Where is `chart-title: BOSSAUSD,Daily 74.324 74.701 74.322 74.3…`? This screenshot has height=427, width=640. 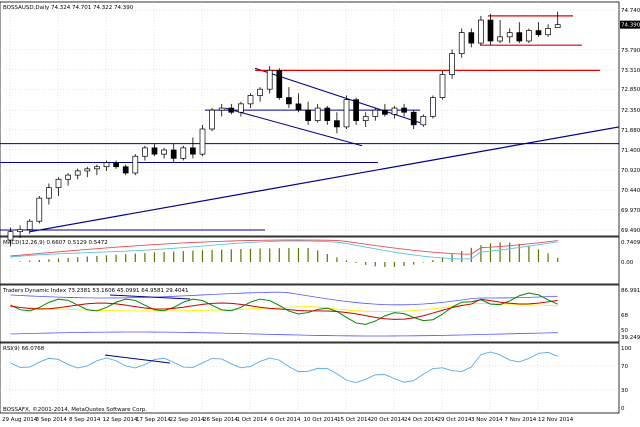
chart-title: BOSSAUSD,Daily 74.324 74.701 74.322 74.3… is located at coordinates (68, 8).